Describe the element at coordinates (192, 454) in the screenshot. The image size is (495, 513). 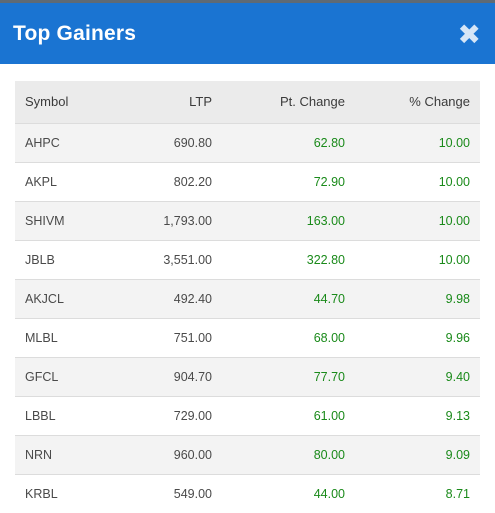
I see `ltp-cell: 960.00` at that location.